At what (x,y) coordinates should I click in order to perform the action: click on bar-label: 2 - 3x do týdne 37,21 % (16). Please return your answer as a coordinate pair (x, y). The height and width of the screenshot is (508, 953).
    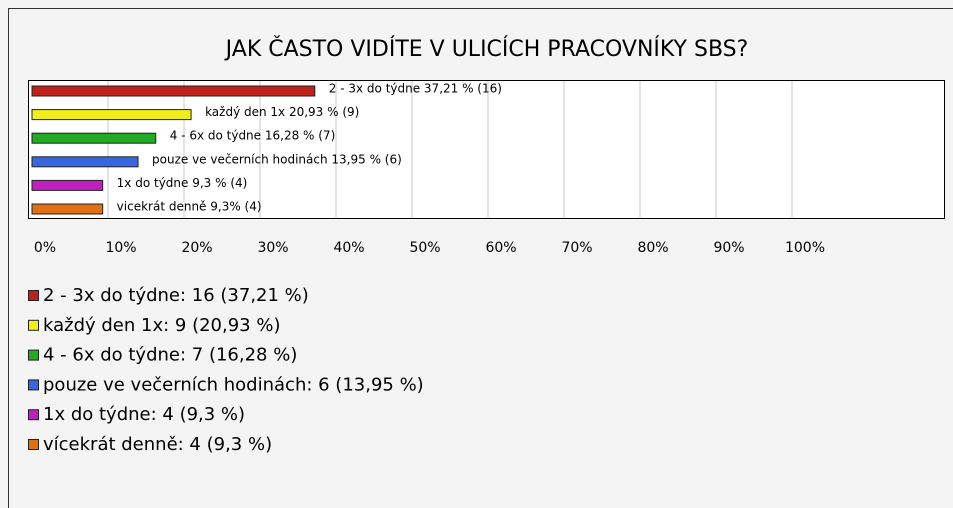
    Looking at the image, I should click on (415, 89).